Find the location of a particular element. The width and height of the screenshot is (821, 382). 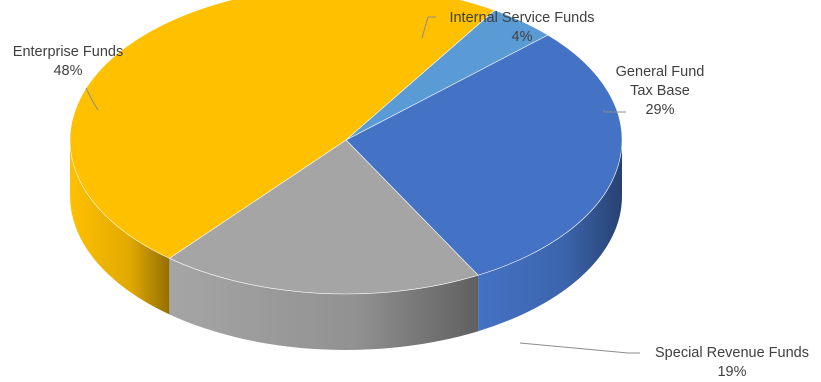

leader-line-special-revenue-funds is located at coordinates (579, 348).